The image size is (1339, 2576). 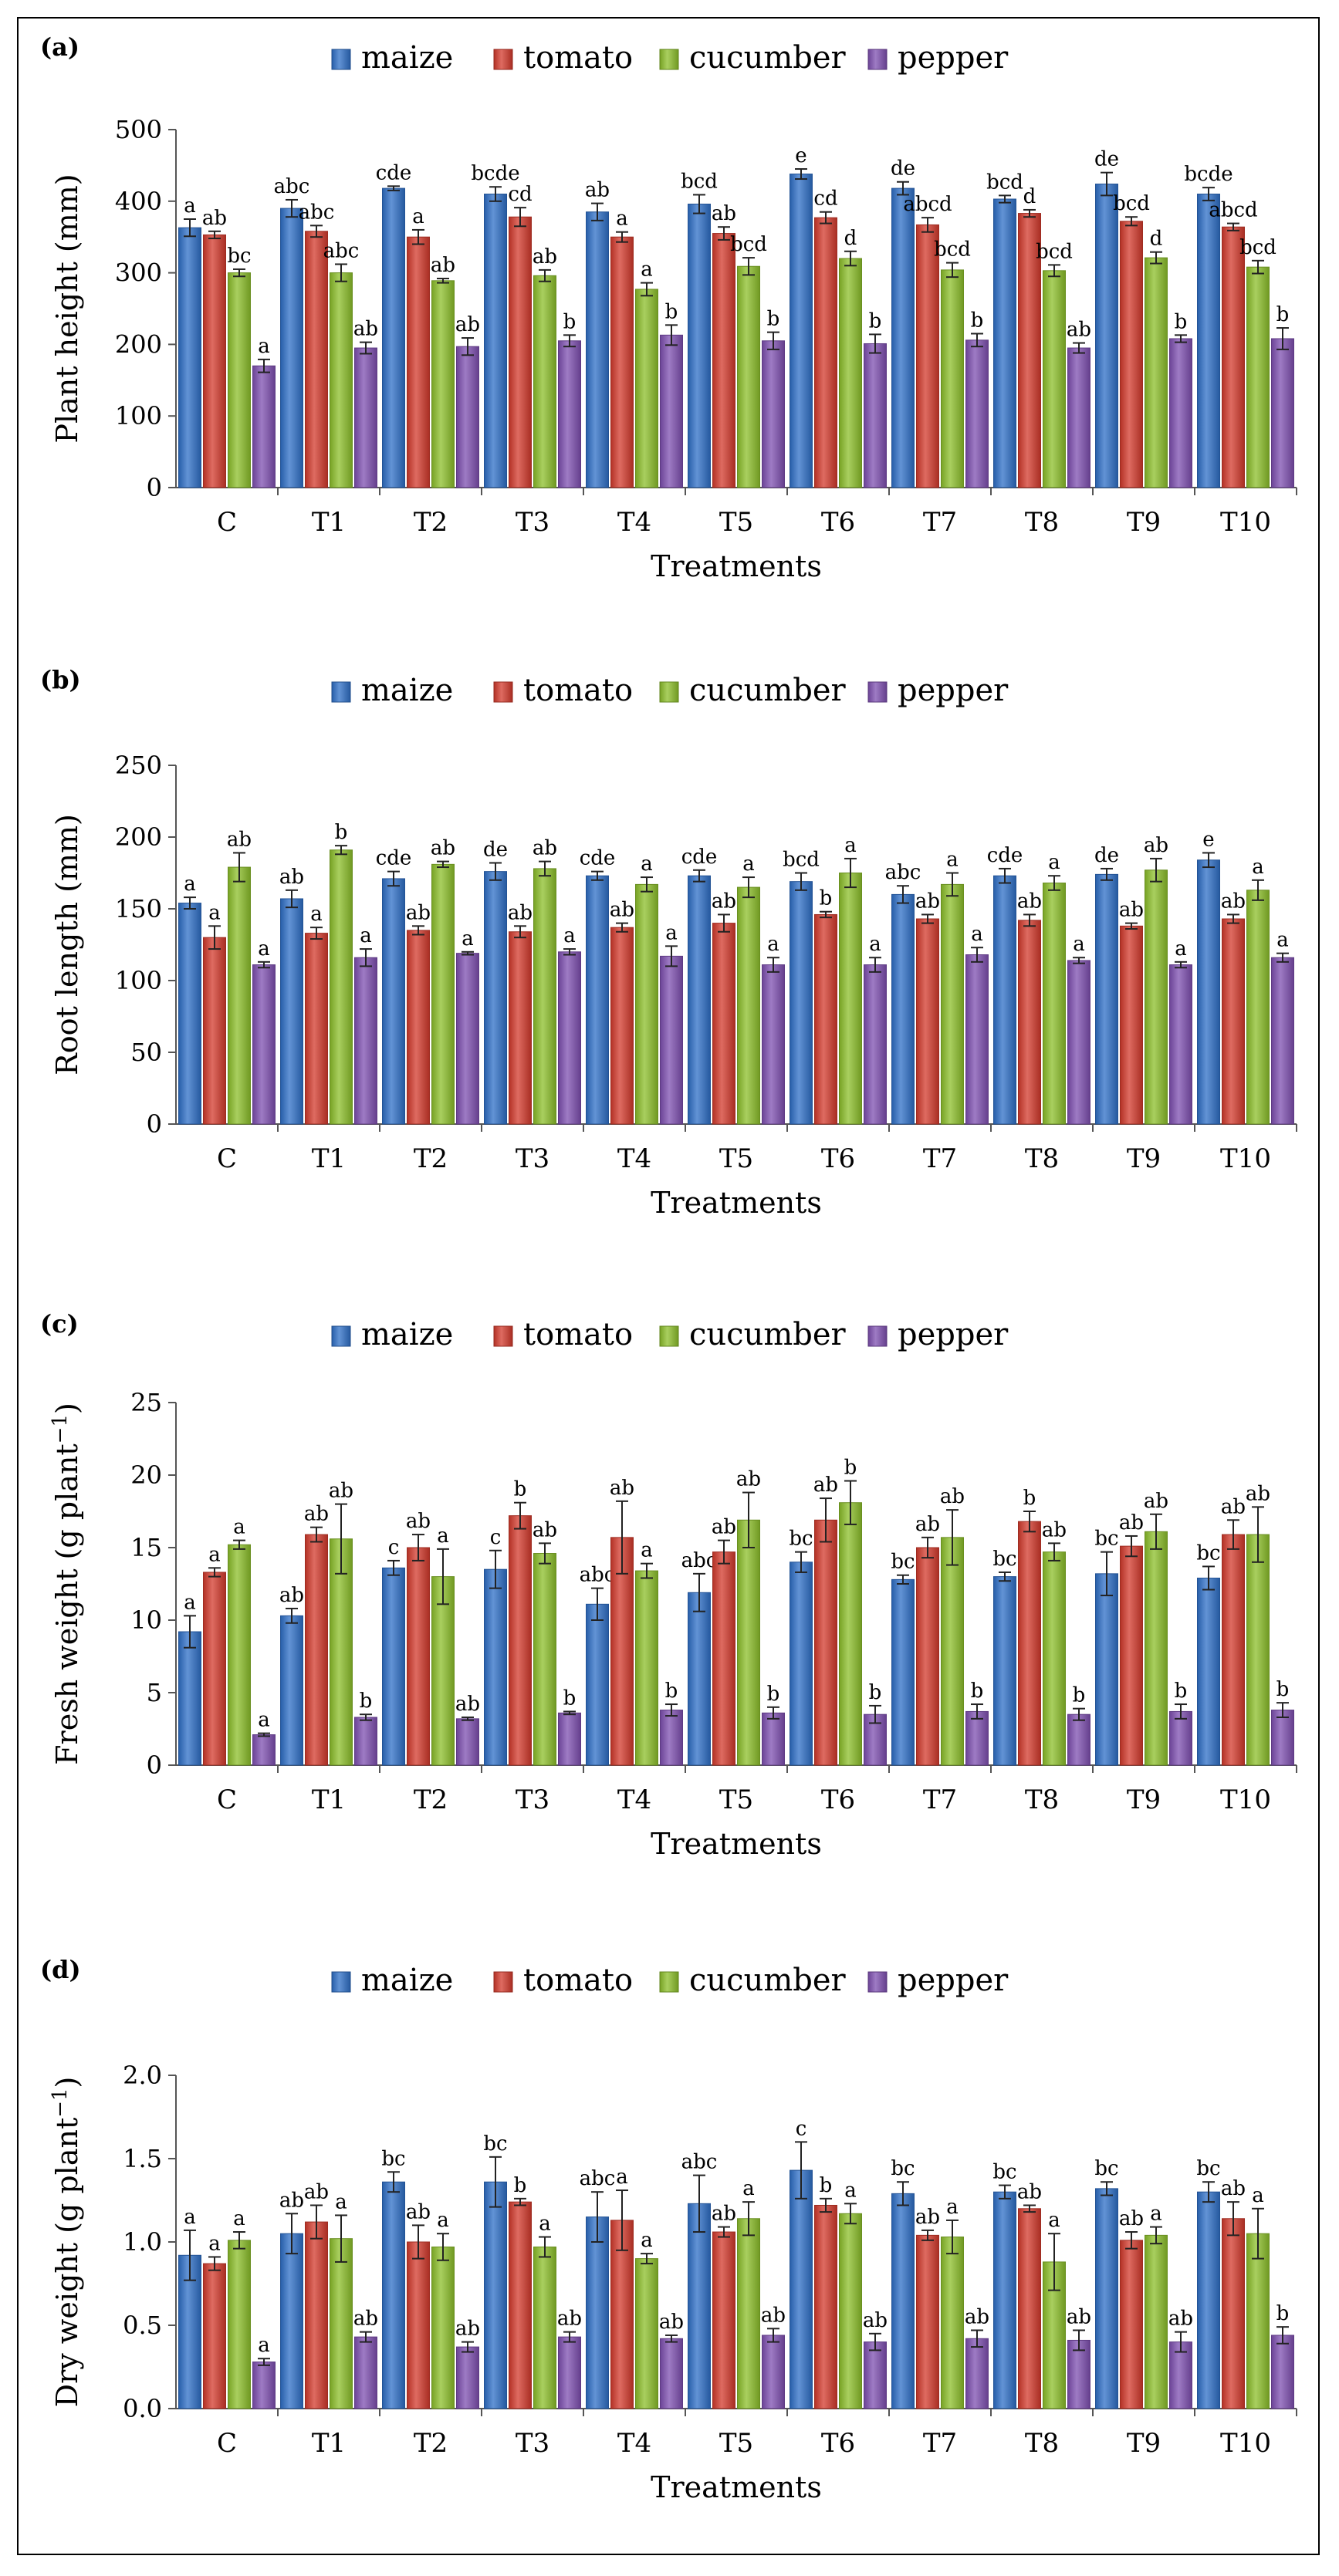 What do you see at coordinates (189, 357) in the screenshot?
I see `bar-maize-C` at bounding box center [189, 357].